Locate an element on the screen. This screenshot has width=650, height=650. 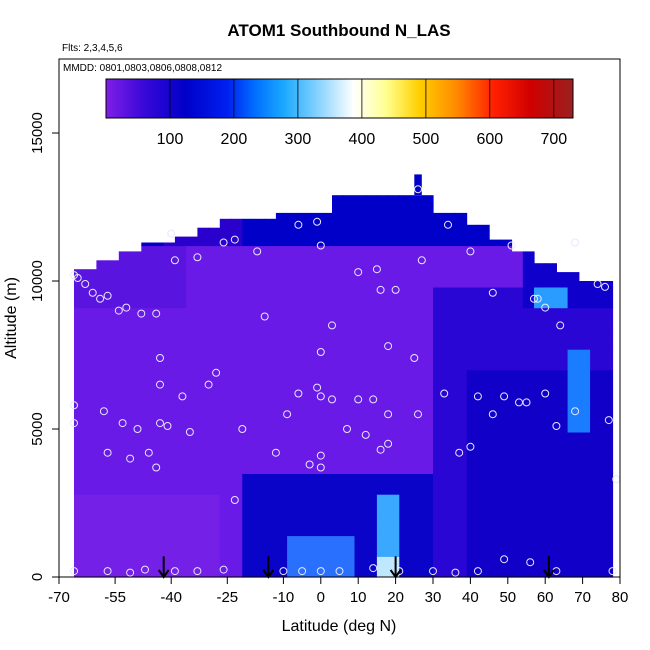
x-axis-label: Latitude (deg N) is located at coordinates (339, 626).